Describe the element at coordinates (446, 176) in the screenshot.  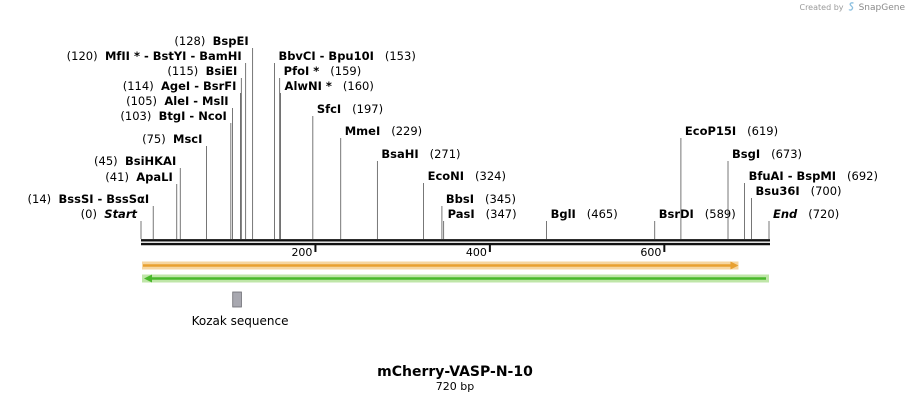
I see `site-name: EcoNI` at that location.